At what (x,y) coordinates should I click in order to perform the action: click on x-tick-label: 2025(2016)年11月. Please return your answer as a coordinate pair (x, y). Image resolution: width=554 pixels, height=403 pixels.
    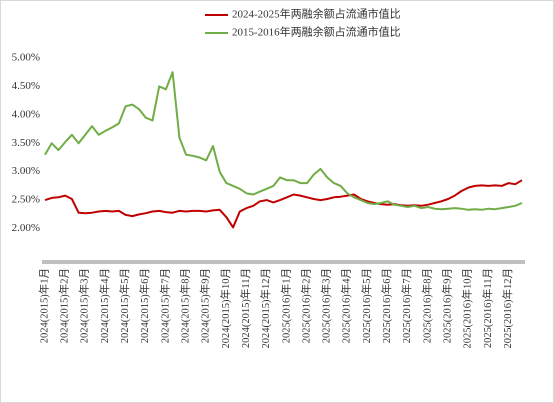
    Looking at the image, I should click on (487, 308).